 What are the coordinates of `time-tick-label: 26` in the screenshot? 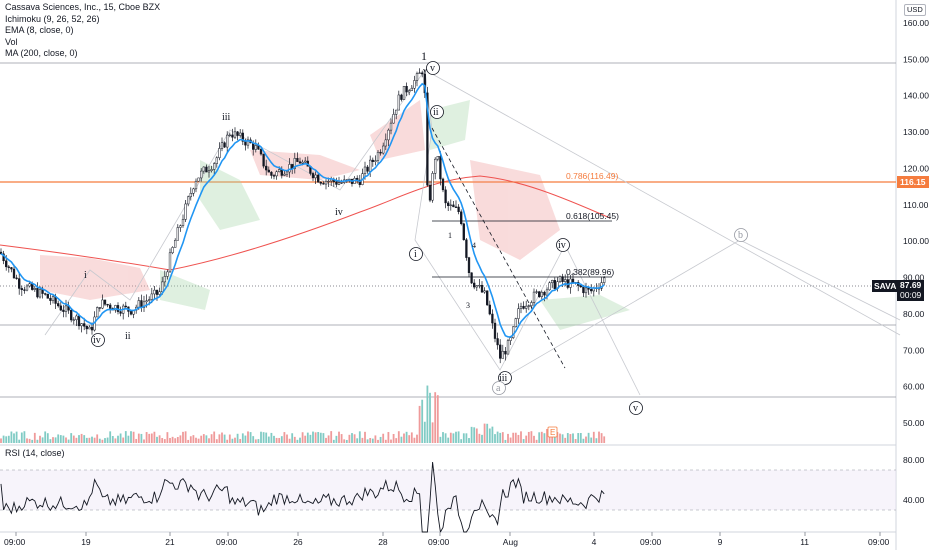 It's located at (298, 542).